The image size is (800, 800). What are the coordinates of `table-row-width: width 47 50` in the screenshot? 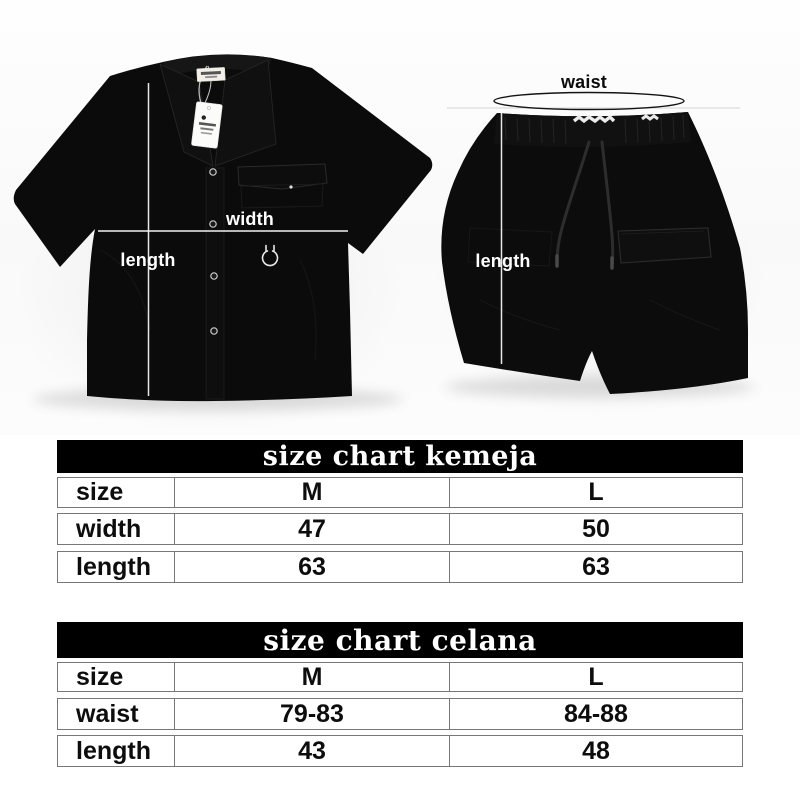 It's located at (400, 529).